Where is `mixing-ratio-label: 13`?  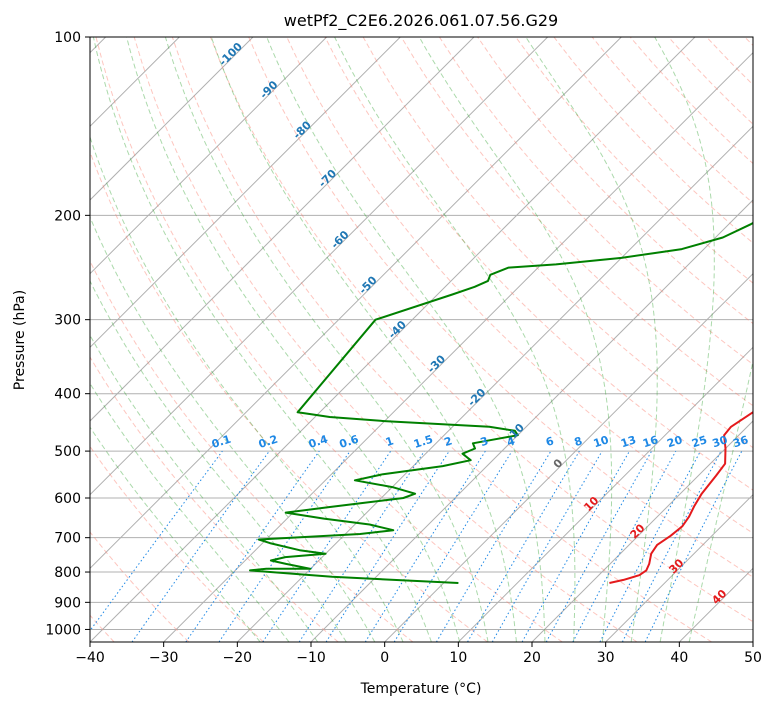
mixing-ratio-label: 13 is located at coordinates (628, 441).